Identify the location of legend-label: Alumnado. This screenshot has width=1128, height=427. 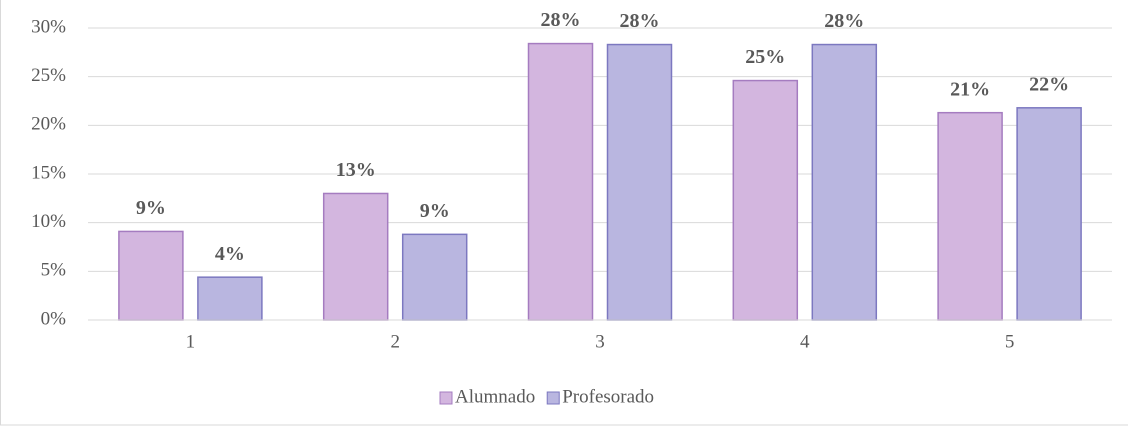
(495, 396).